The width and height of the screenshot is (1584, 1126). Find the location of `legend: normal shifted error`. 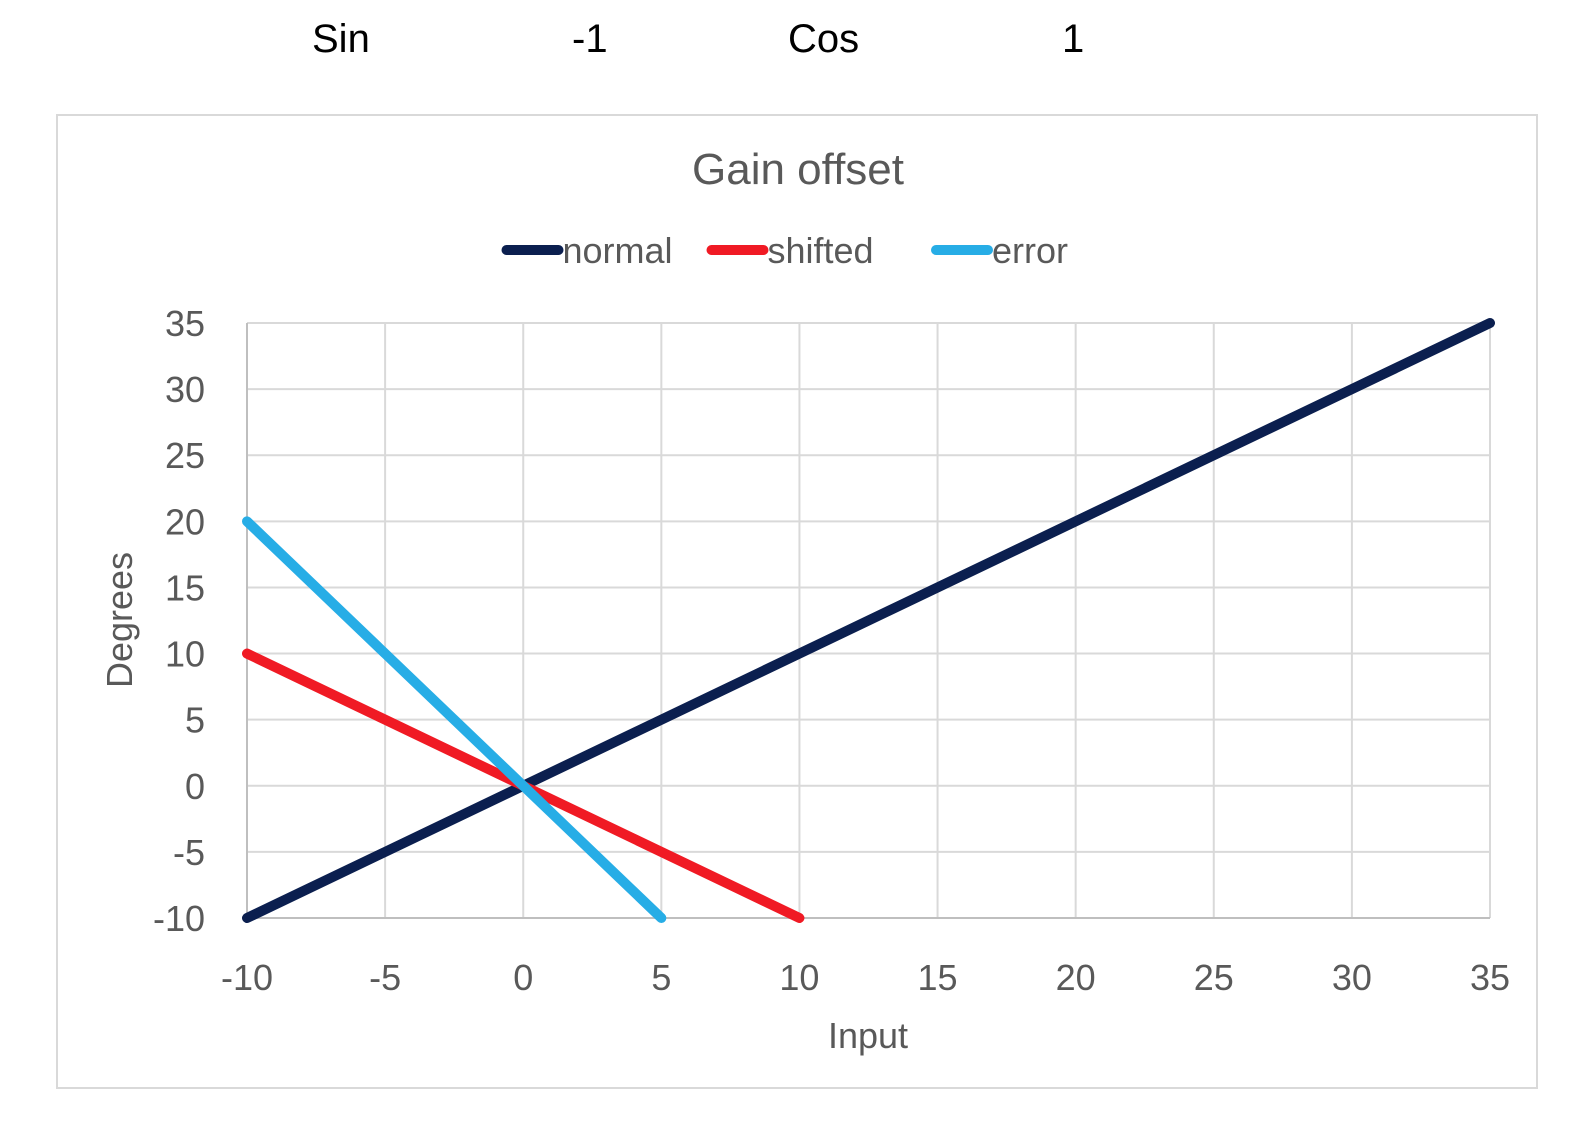

legend: normal shifted error is located at coordinates (784, 250).